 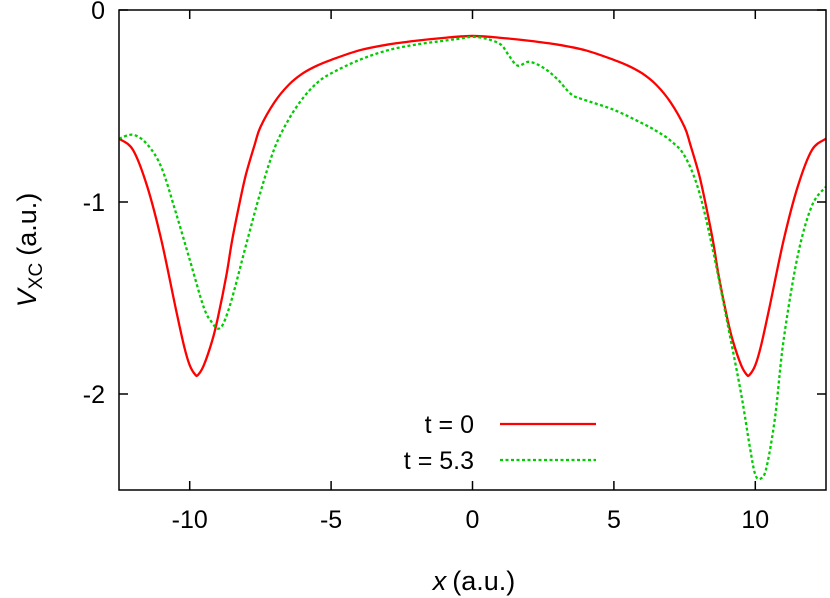 What do you see at coordinates (449, 425) in the screenshot?
I see `legend-label-1: t = 0` at bounding box center [449, 425].